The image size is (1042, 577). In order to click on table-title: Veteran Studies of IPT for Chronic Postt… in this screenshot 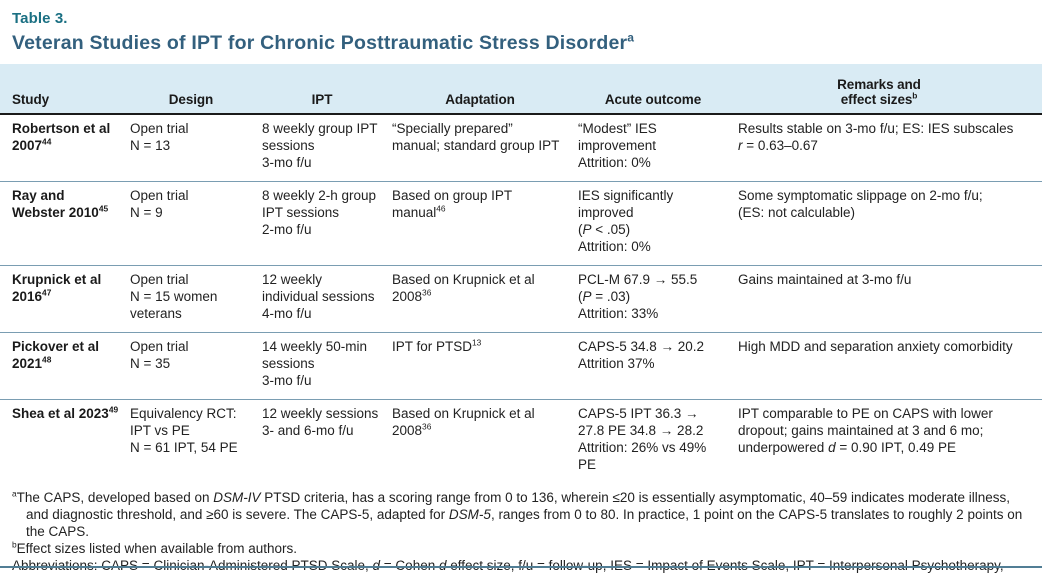, I will do `click(527, 42)`.